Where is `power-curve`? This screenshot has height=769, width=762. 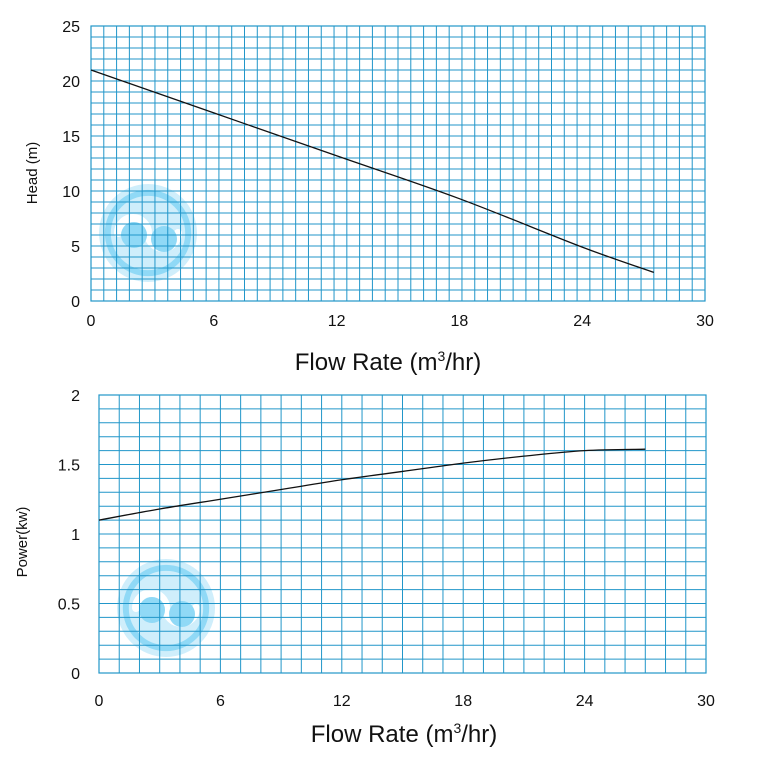
power-curve is located at coordinates (372, 484).